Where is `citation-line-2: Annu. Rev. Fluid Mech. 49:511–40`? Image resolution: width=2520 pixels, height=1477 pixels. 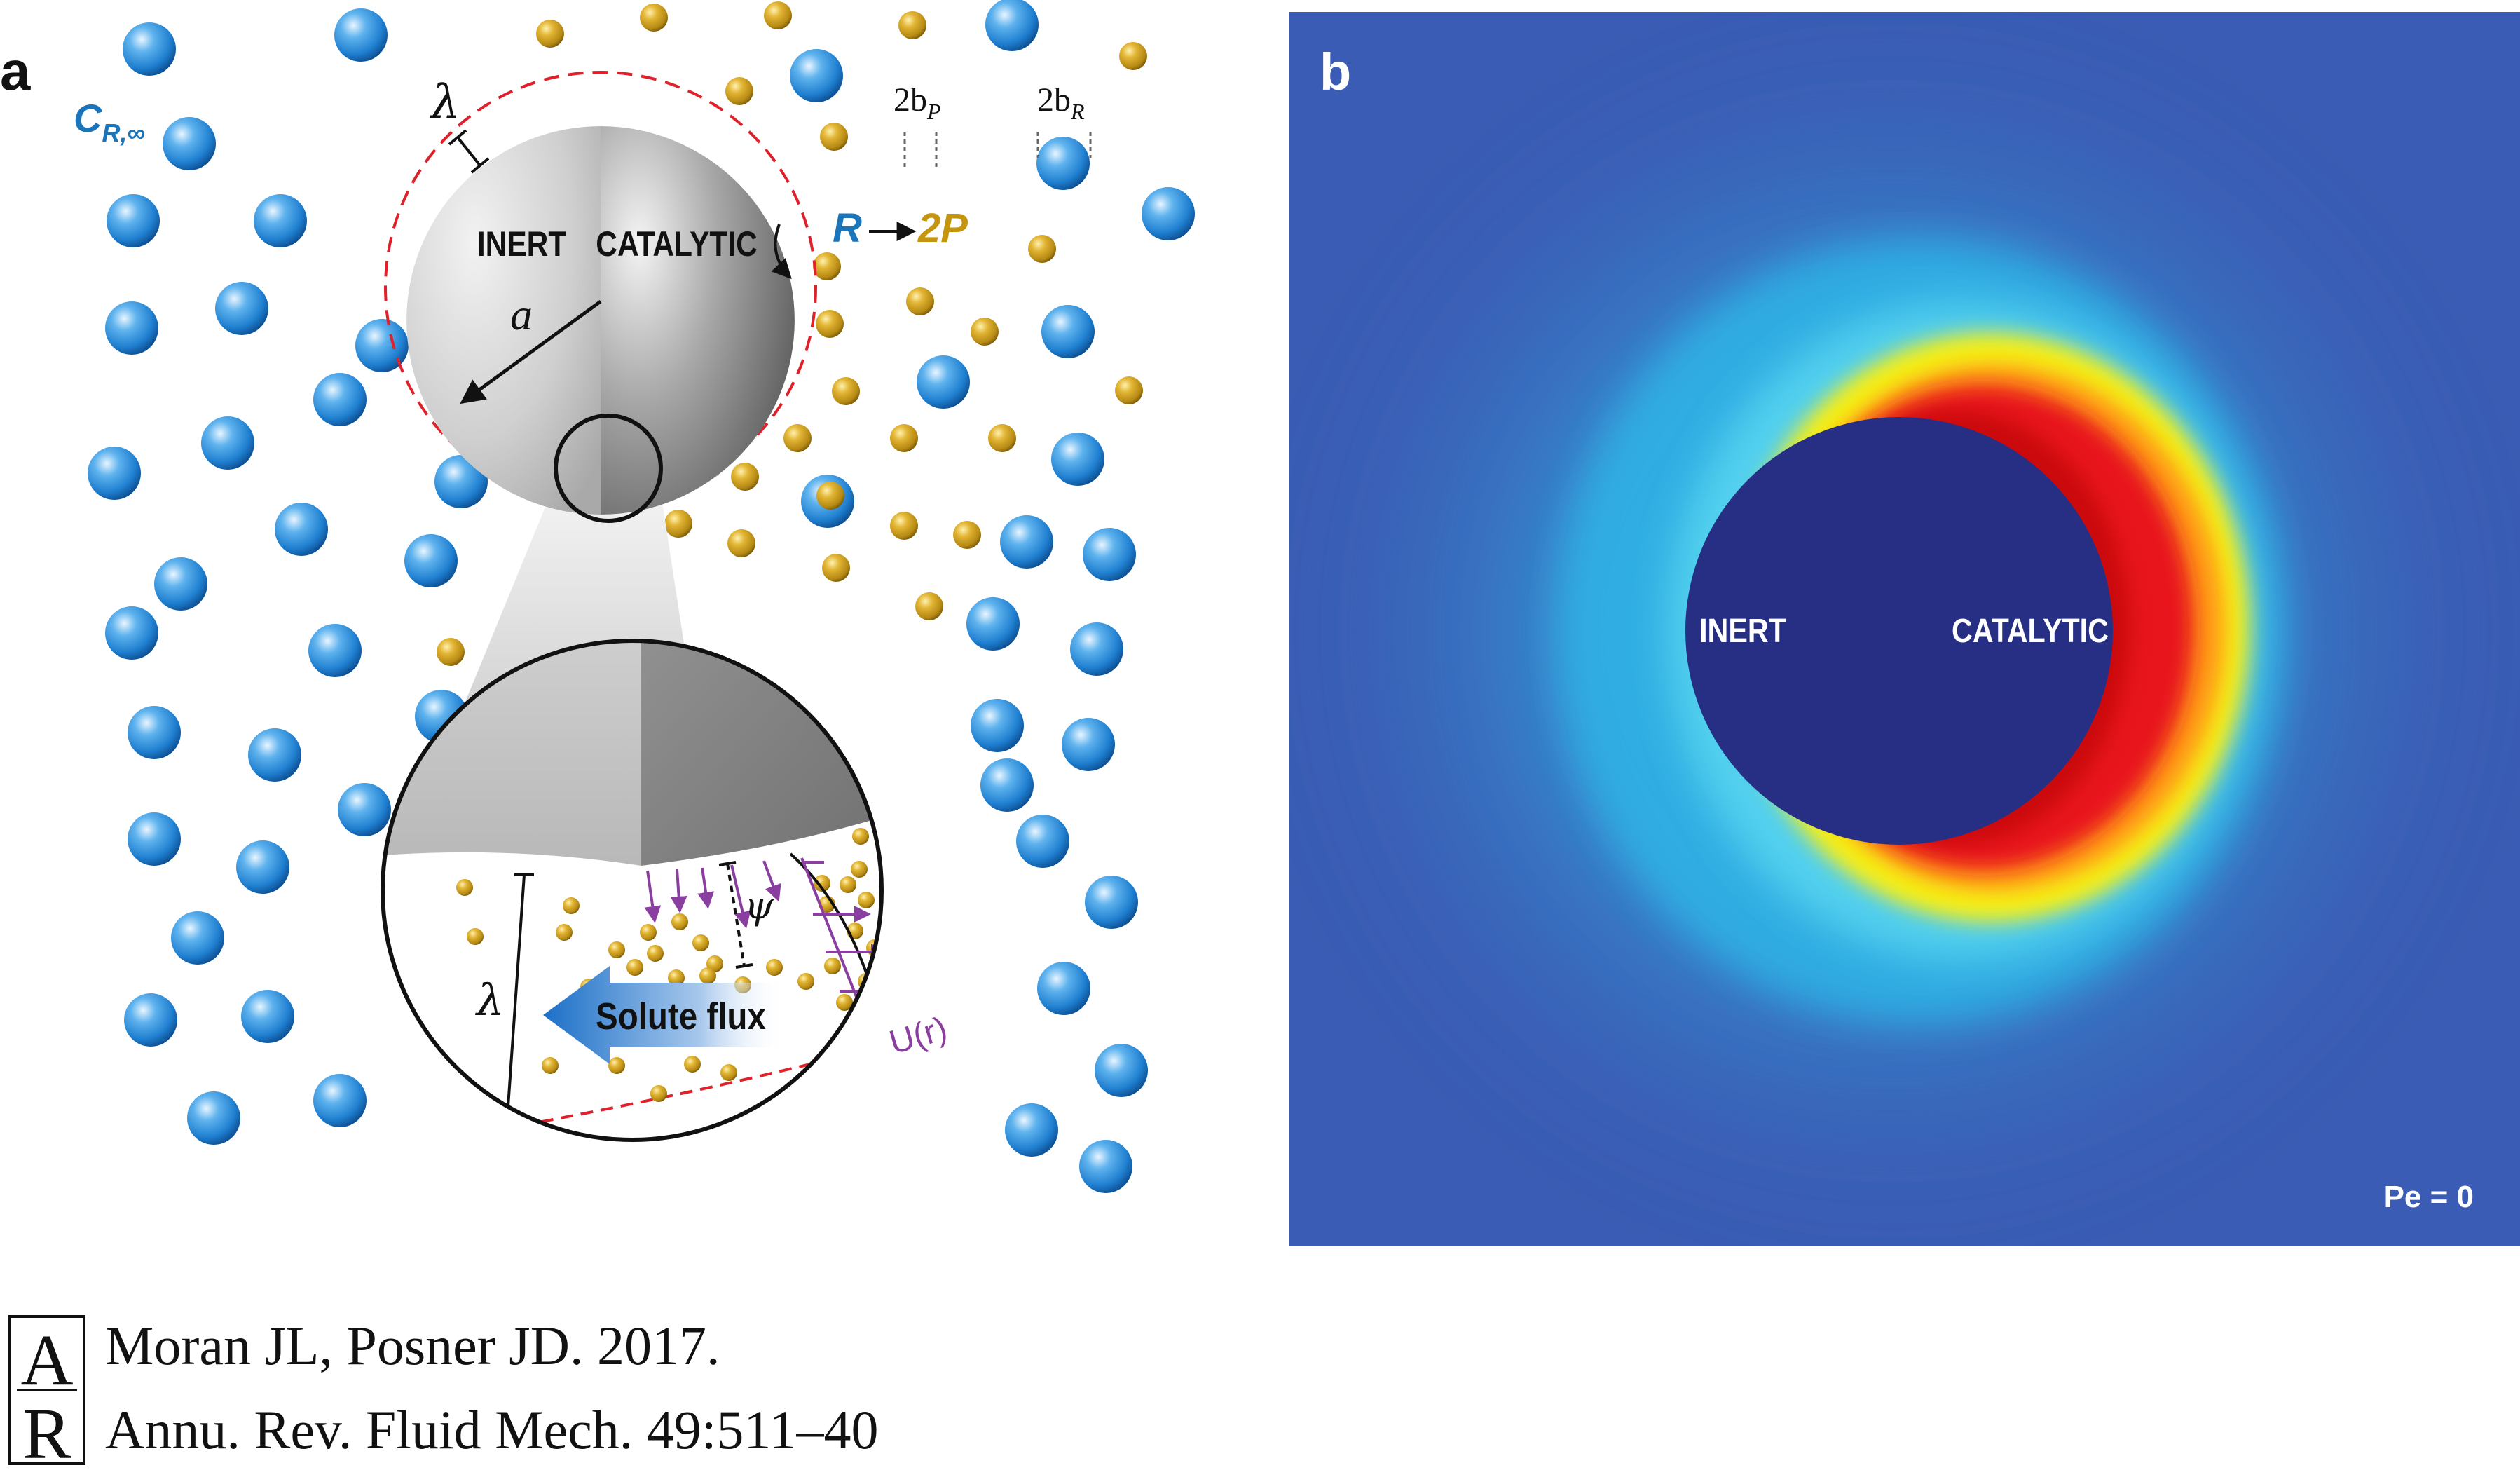 citation-line-2: Annu. Rev. Fluid Mech. 49:511–40 is located at coordinates (492, 1429).